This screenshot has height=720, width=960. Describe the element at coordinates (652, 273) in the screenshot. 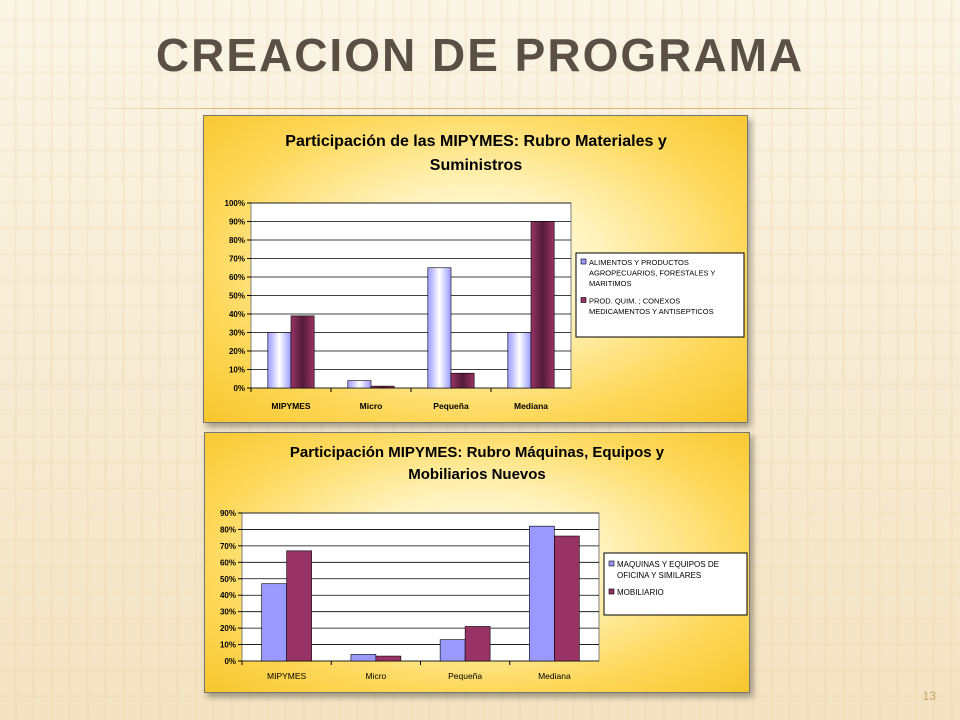

I see `legend-label: AGROPECUARIOS, FORESTALES Y` at that location.